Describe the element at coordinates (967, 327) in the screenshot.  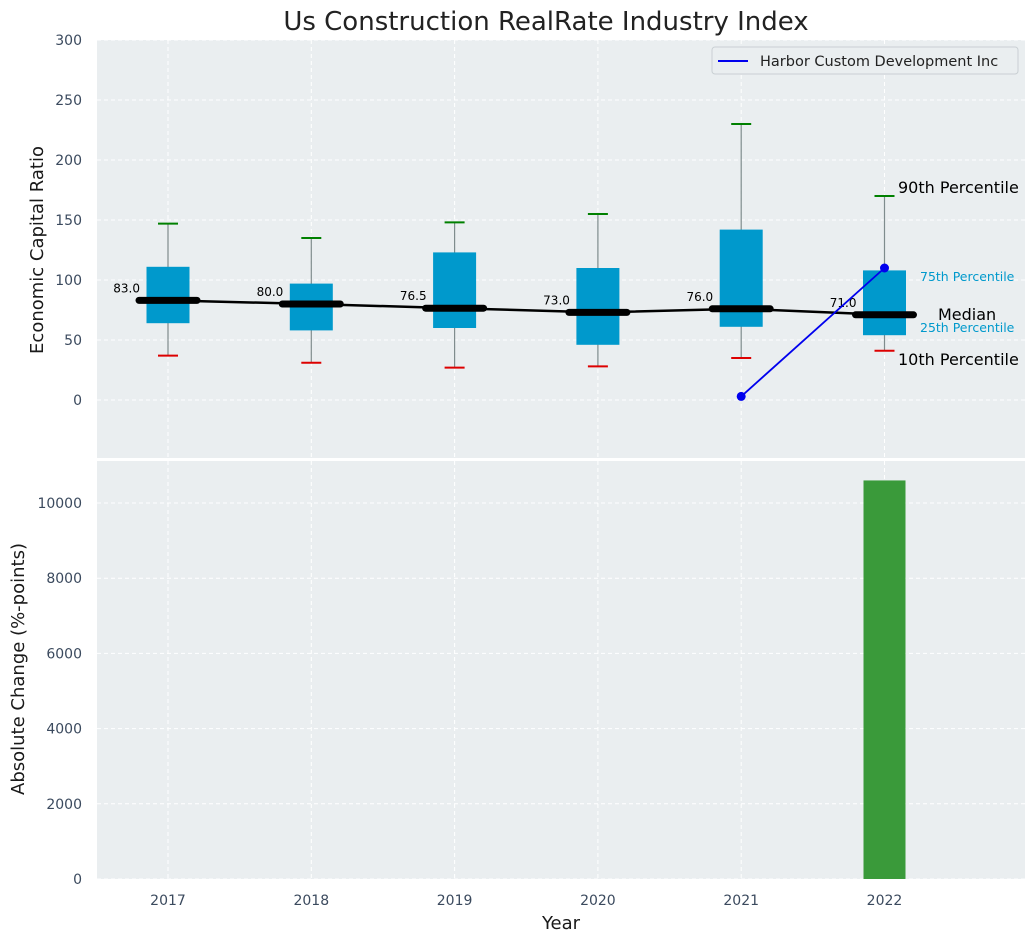
I see `label-25th-percentile: 25th Percentile` at that location.